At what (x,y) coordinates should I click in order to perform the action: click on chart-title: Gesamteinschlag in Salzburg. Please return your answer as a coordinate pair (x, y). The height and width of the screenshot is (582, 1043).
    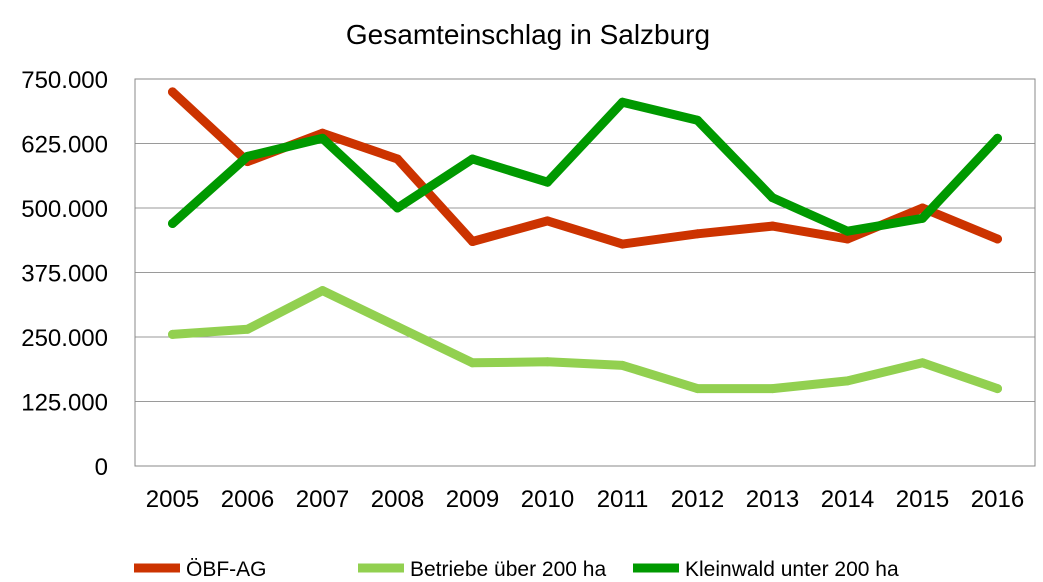
    Looking at the image, I should click on (528, 34).